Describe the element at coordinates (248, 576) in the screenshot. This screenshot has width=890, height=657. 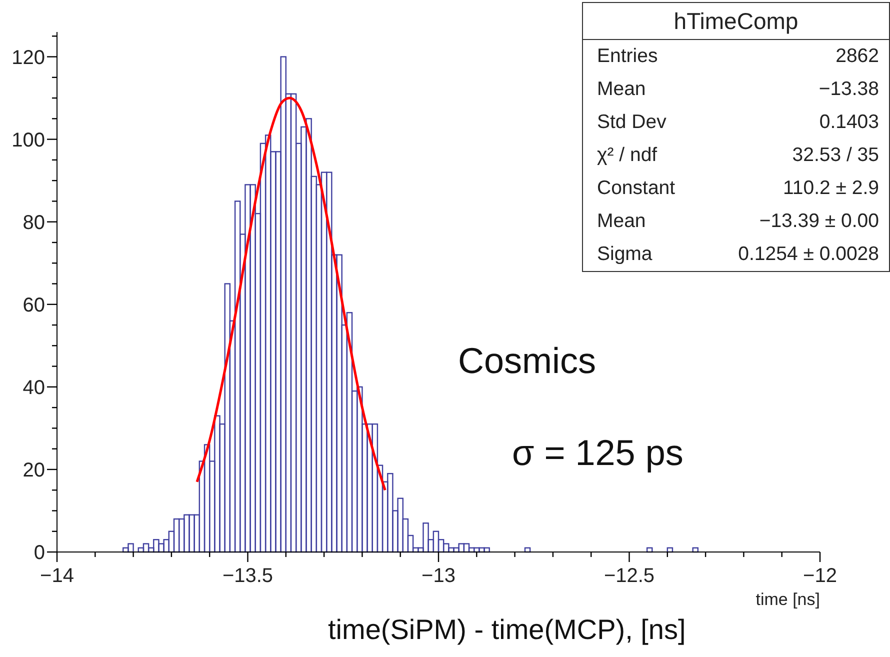
I see `x-tick-label: −13.5` at that location.